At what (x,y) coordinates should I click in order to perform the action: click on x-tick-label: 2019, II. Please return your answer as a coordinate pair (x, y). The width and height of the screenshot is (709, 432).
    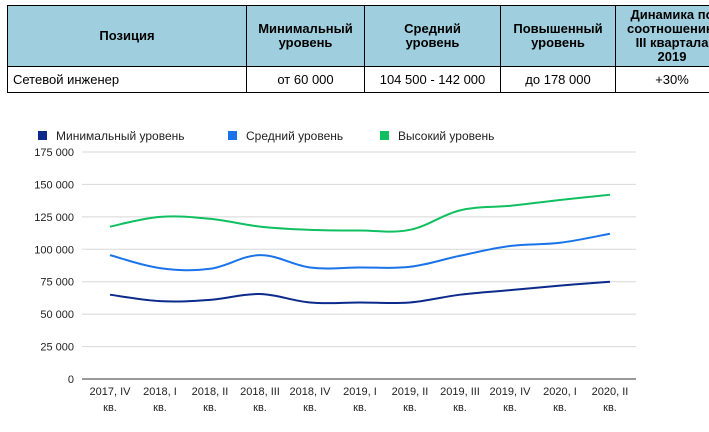
    Looking at the image, I should click on (410, 392).